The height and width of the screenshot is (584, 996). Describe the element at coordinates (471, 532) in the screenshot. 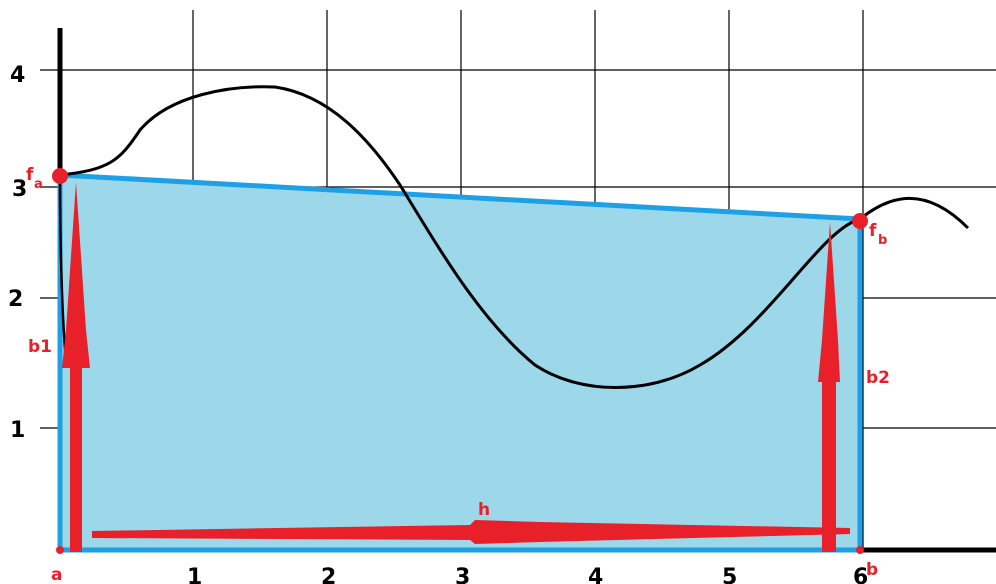

I see `h-arrow` at that location.